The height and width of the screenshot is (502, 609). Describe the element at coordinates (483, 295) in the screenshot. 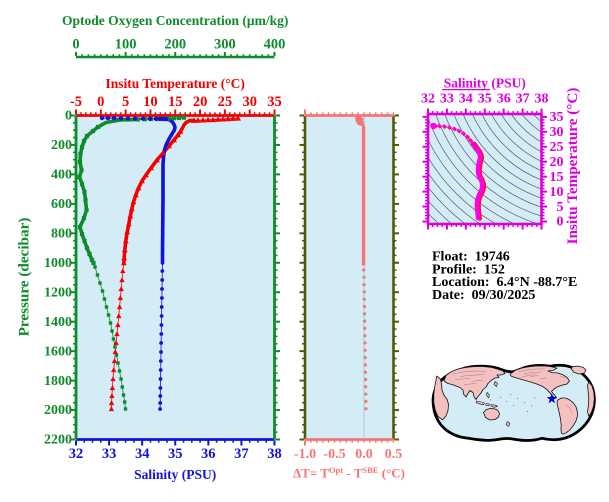

I see `svg-text: Date: 09/30/2025` at that location.